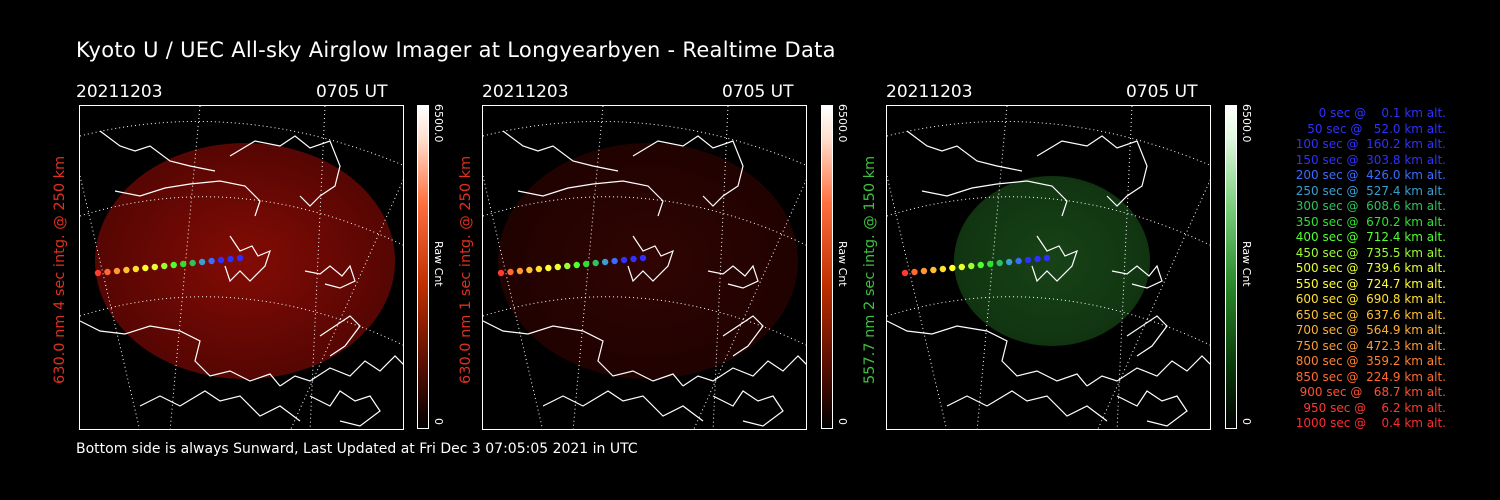 This screenshot has height=500, width=1500. Describe the element at coordinates (423, 267) in the screenshot. I see `panel1-colorbar` at that location.